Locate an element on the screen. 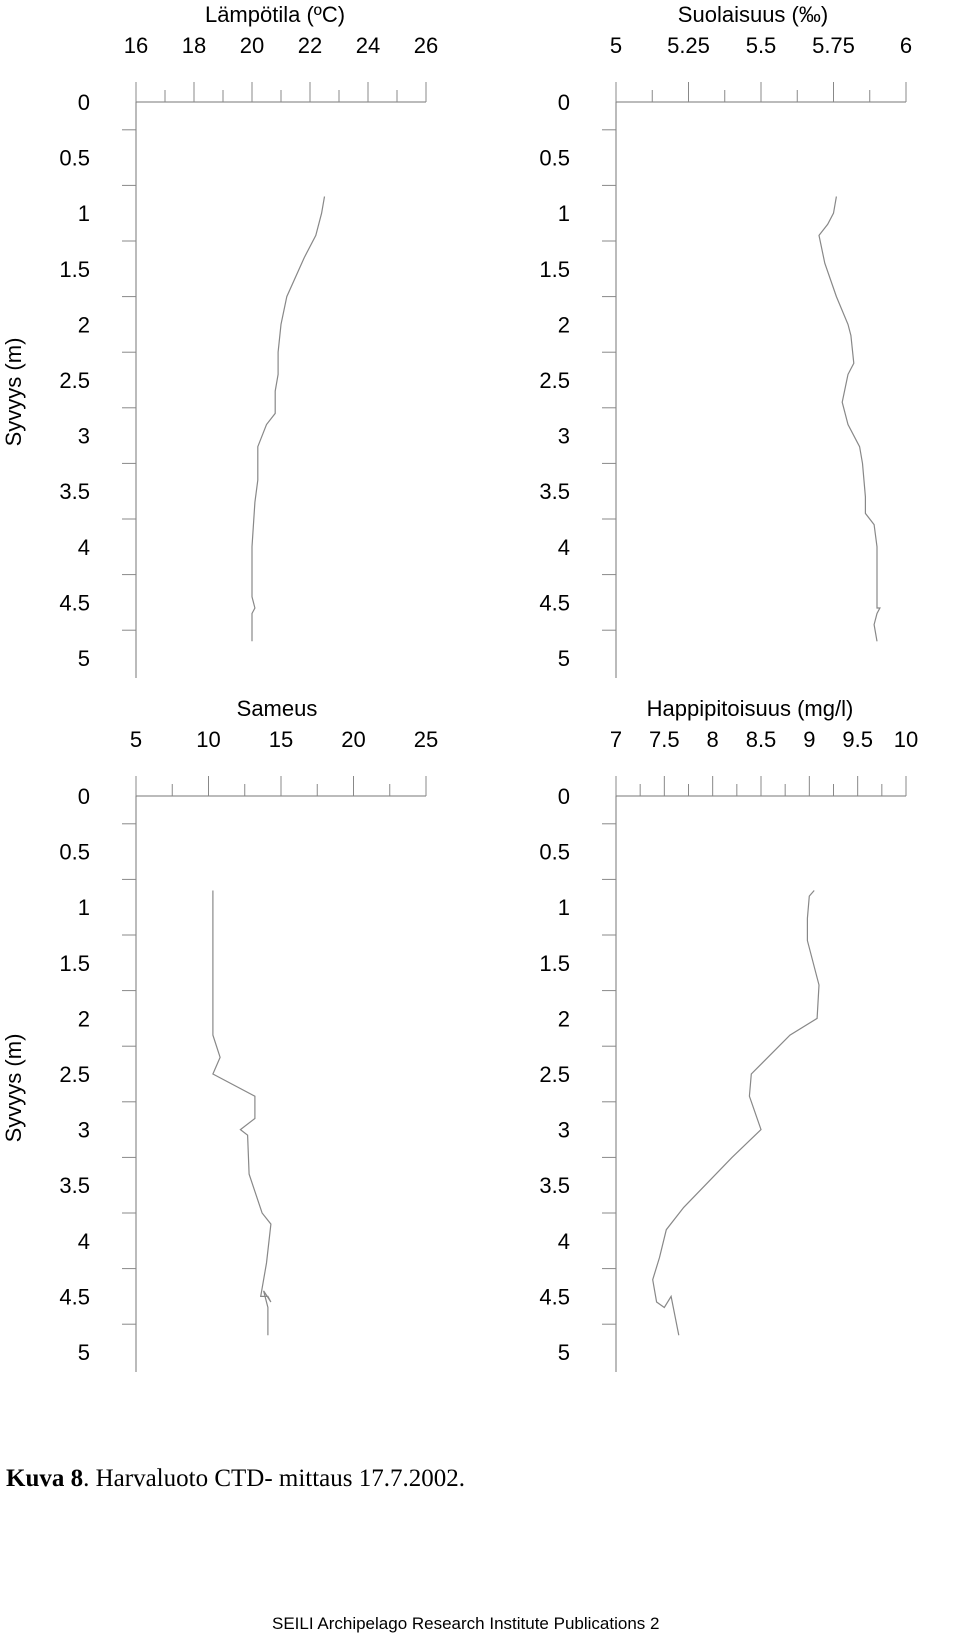 The image size is (960, 1638). chart-3-x-tick-label: 15 is located at coordinates (281, 739).